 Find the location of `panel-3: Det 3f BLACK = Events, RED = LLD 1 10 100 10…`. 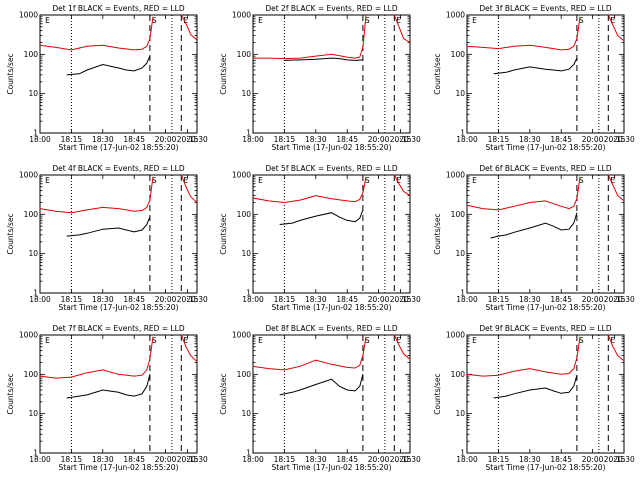

panel-3: Det 3f BLACK = Events, RED = LLD 1 10 100 10… is located at coordinates (534, 78).